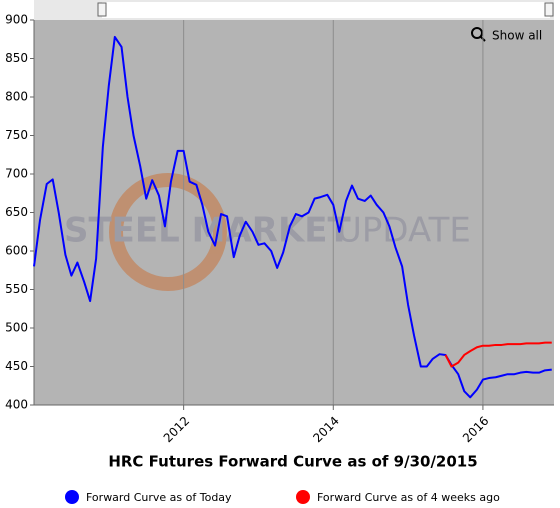 This screenshot has width=560, height=508. I want to click on y-tick-label: 750, so click(16, 135).